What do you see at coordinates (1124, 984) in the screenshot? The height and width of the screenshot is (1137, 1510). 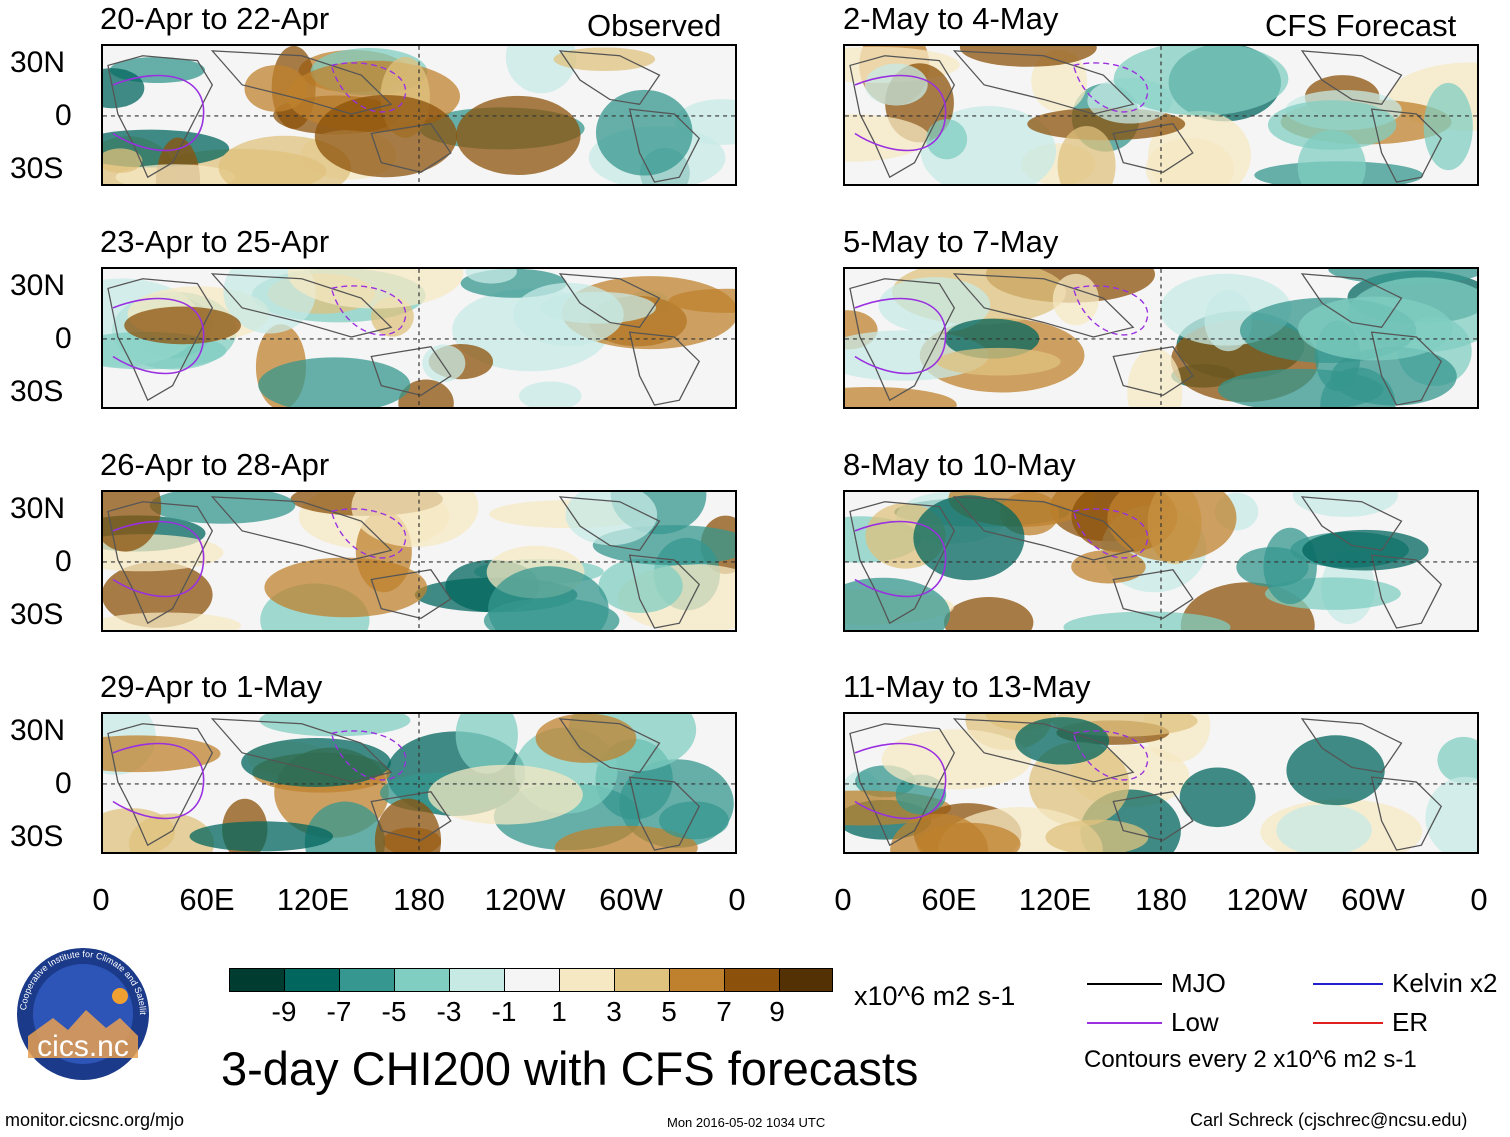 I see `legend-line-mjo` at bounding box center [1124, 984].